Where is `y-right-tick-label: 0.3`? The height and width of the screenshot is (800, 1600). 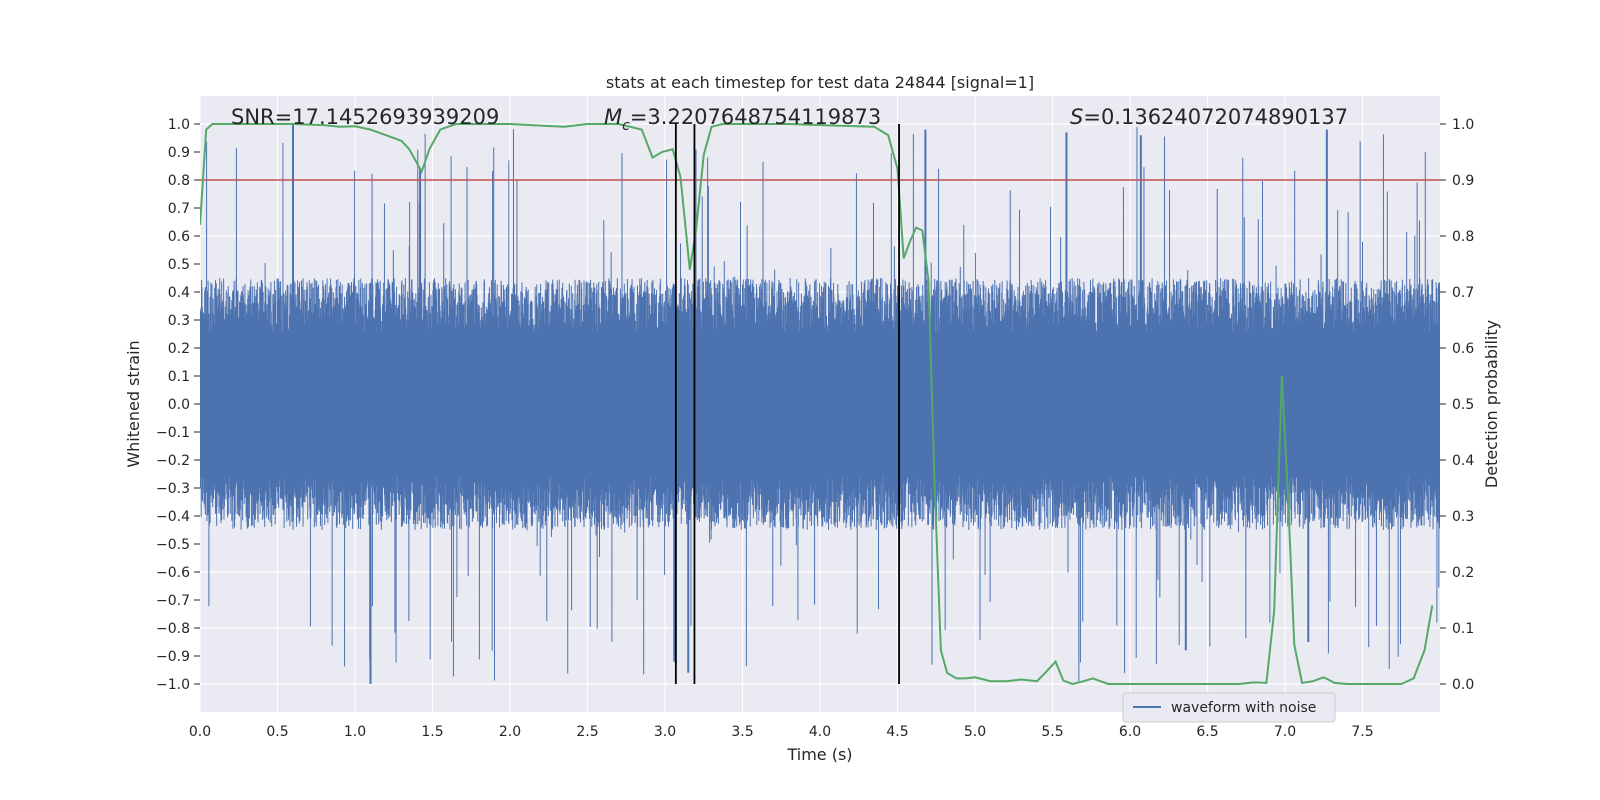 y-right-tick-label: 0.3 is located at coordinates (1463, 517).